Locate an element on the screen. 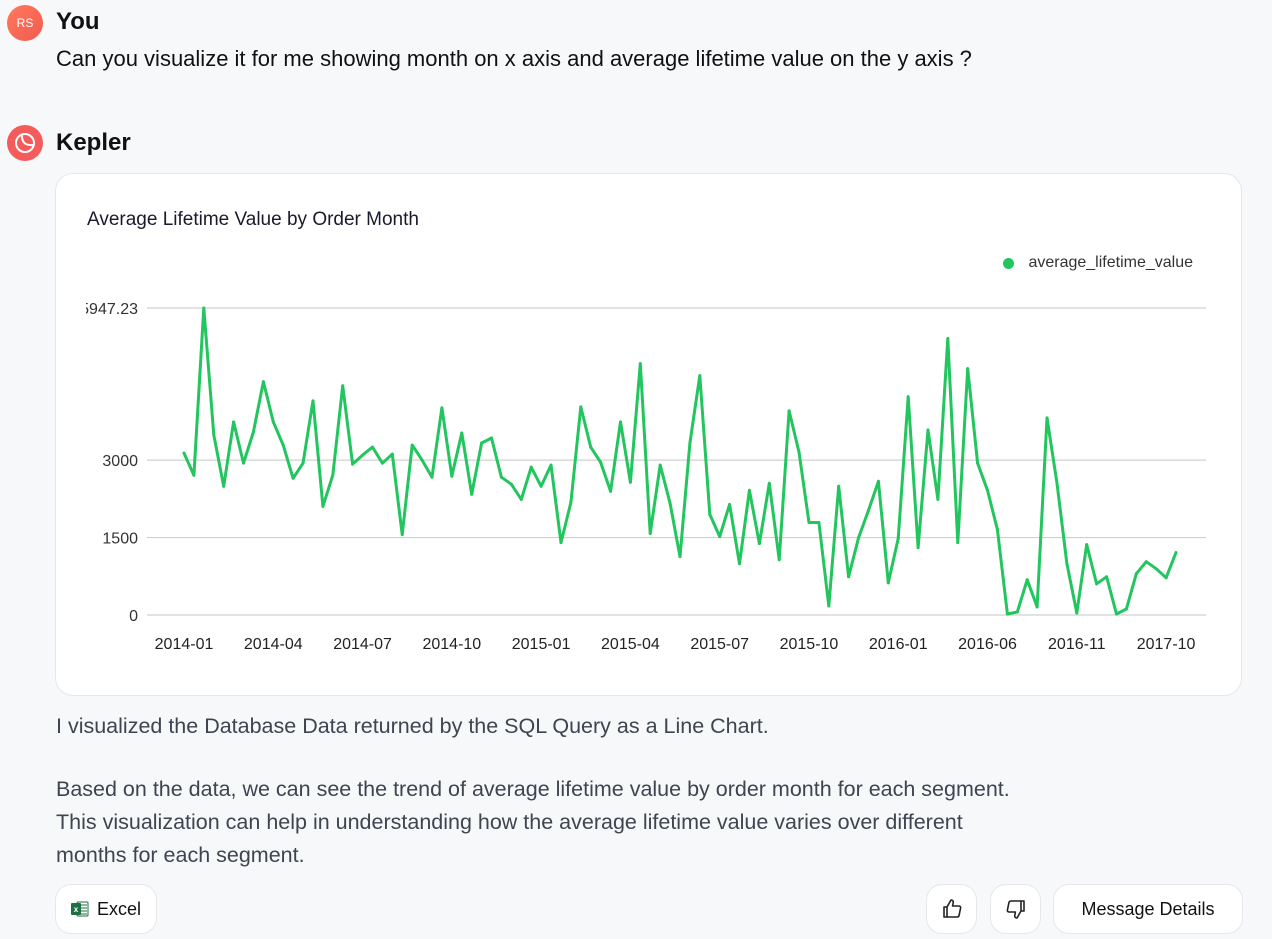  thumbs-up-button is located at coordinates (951, 909).